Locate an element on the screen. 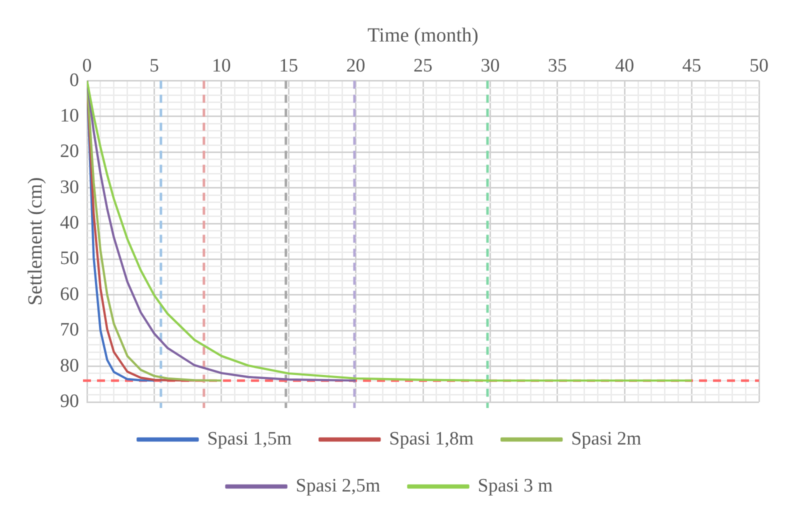 The height and width of the screenshot is (514, 787). y-tick-label: 10 is located at coordinates (69, 115).